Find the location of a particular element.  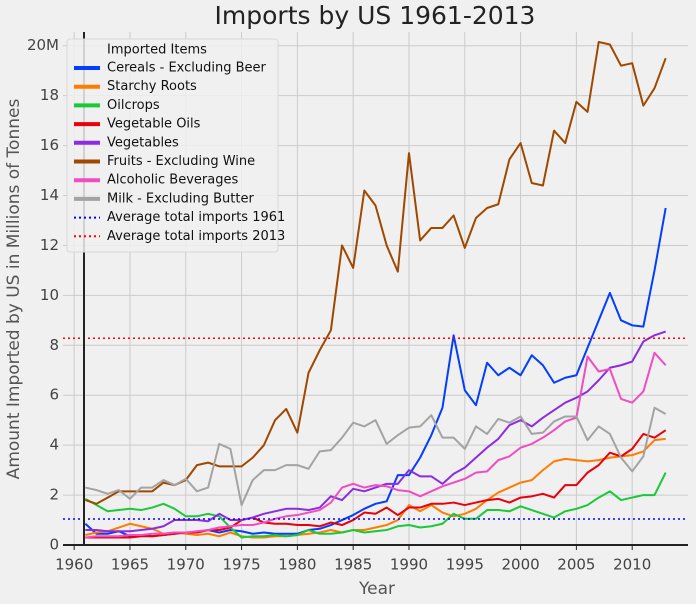

legend-label: Vegetables is located at coordinates (143, 142).